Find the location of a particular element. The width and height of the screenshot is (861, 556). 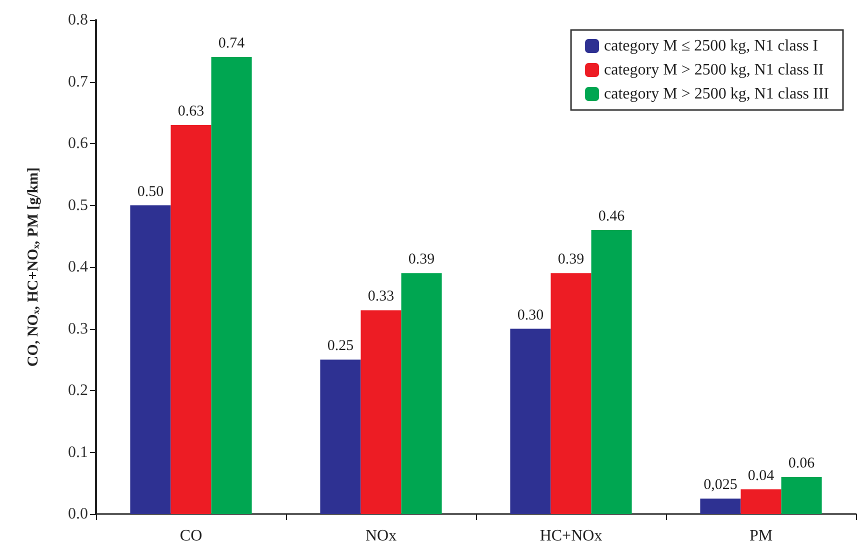

data-label: 0.46 is located at coordinates (612, 216).